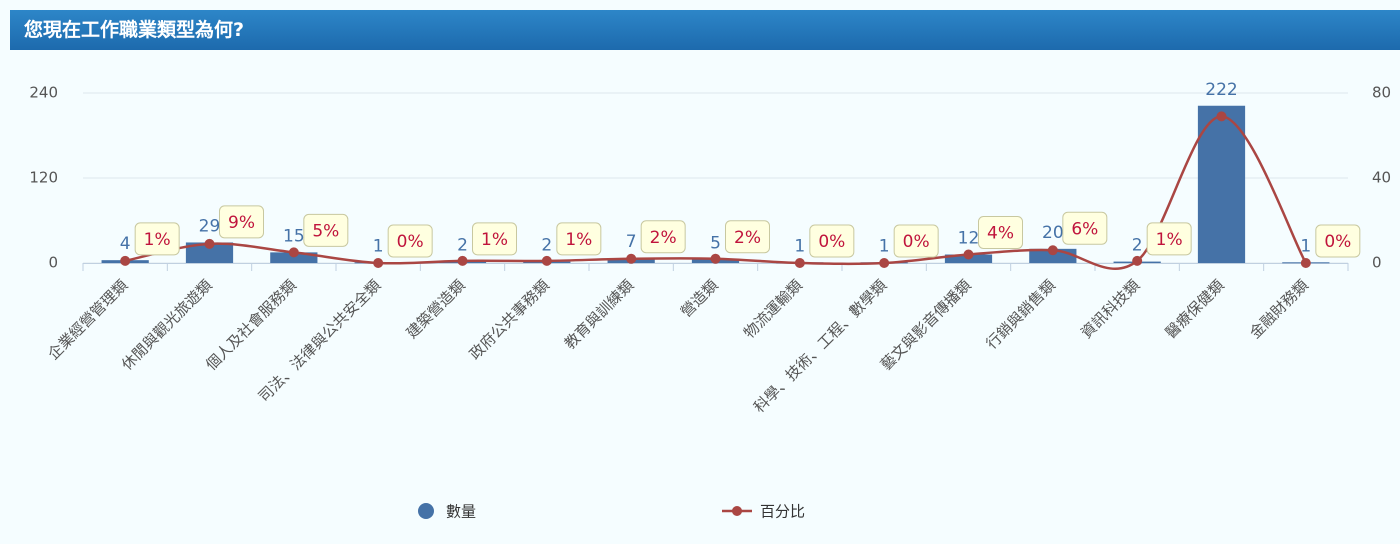 This screenshot has width=1400, height=544. I want to click on x-tick-label: 營造類, so click(699, 298).